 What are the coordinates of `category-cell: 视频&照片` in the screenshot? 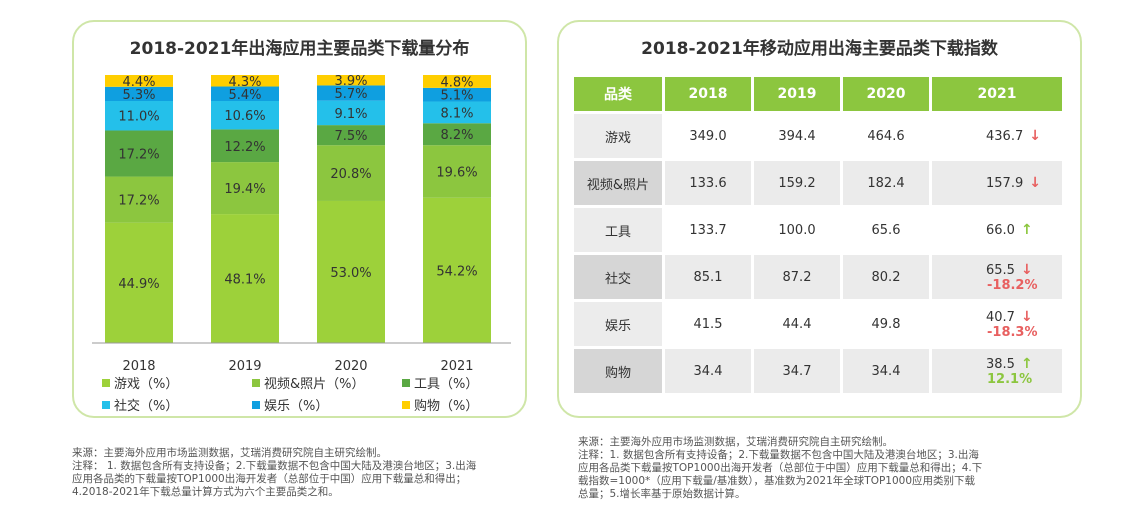 It's located at (618, 183).